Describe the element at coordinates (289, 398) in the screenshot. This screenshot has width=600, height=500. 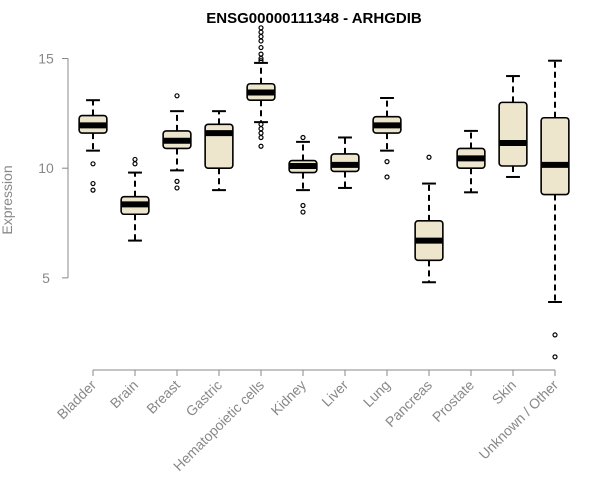
I see `x-tick-label: Kidney` at that location.